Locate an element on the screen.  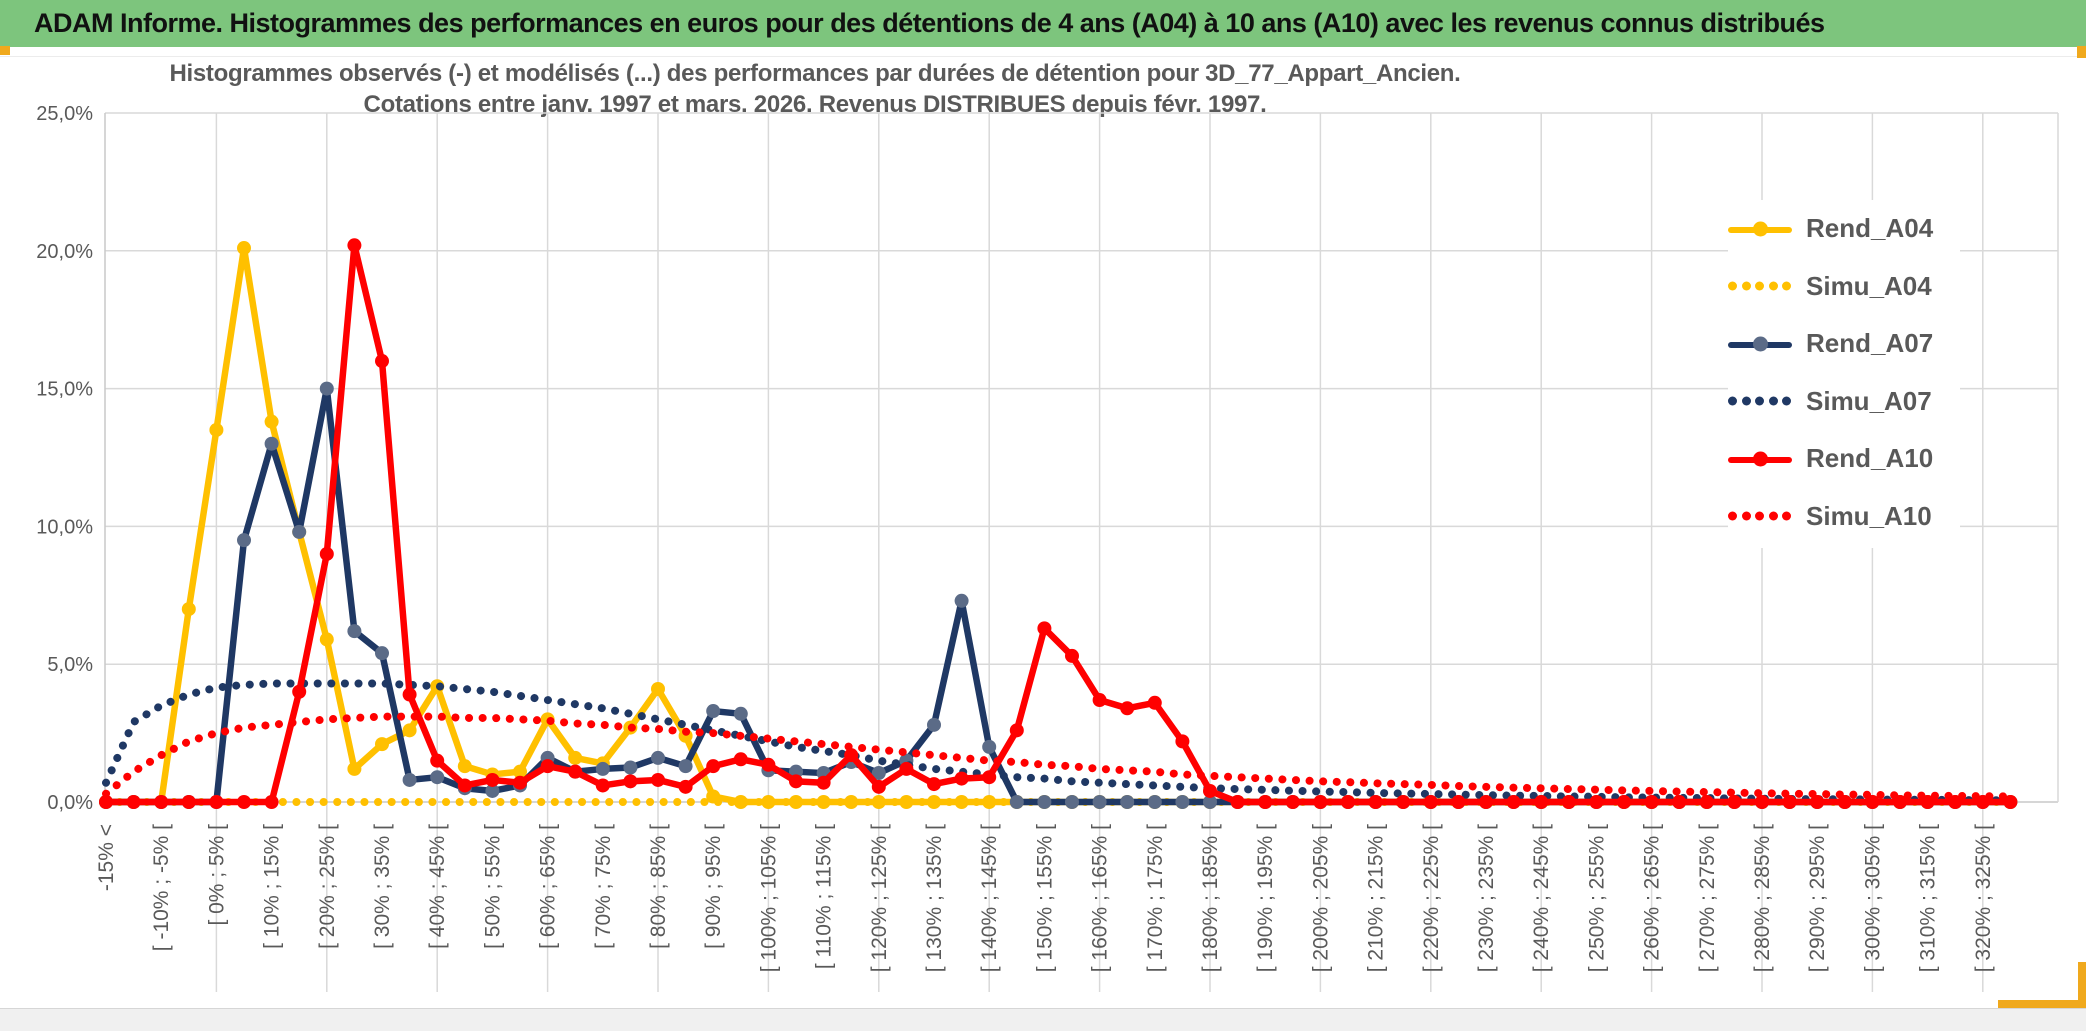
legend-item-rend-a04: Rend_A04 is located at coordinates (1844, 229).